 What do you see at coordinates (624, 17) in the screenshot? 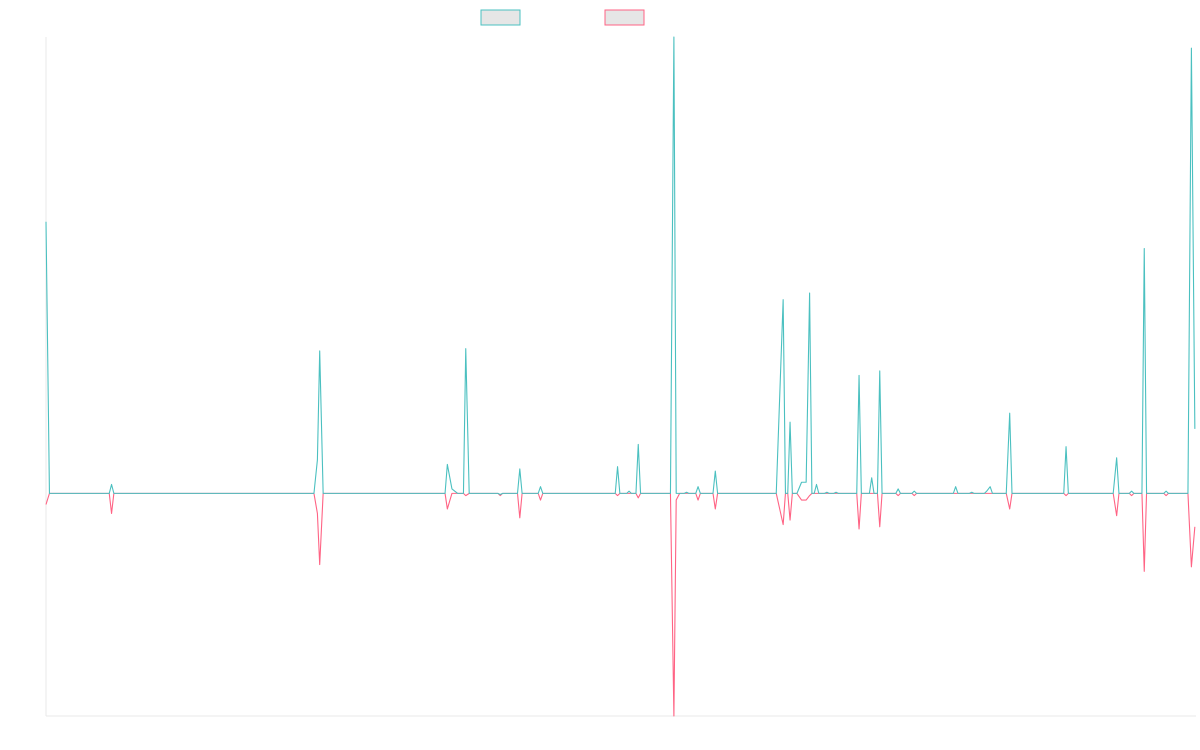
I see `legend-swatch-series-b` at bounding box center [624, 17].